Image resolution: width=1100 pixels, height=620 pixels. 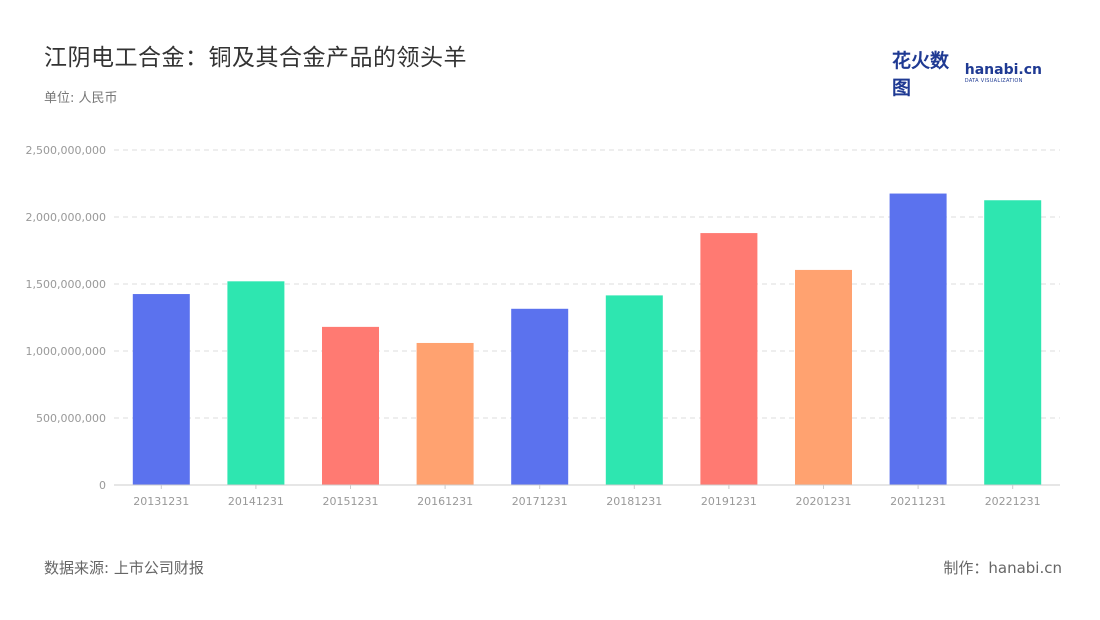 I want to click on x-tick-label: 20181231, so click(x=634, y=501).